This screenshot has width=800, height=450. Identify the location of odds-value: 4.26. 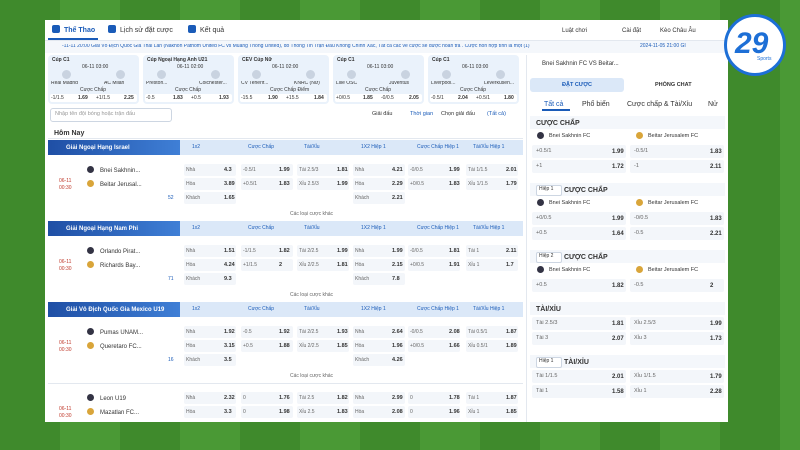
(397, 360).